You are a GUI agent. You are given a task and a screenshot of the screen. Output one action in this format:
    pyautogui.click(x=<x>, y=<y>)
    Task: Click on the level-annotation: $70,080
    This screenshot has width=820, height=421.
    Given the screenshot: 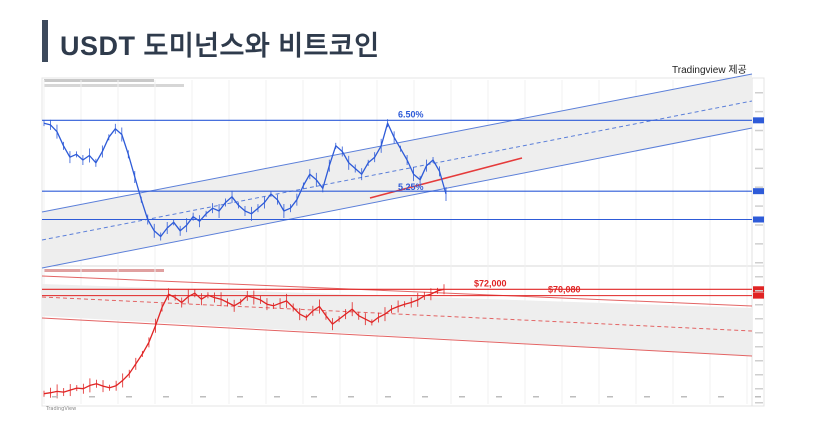 What is the action you would take?
    pyautogui.click(x=564, y=290)
    